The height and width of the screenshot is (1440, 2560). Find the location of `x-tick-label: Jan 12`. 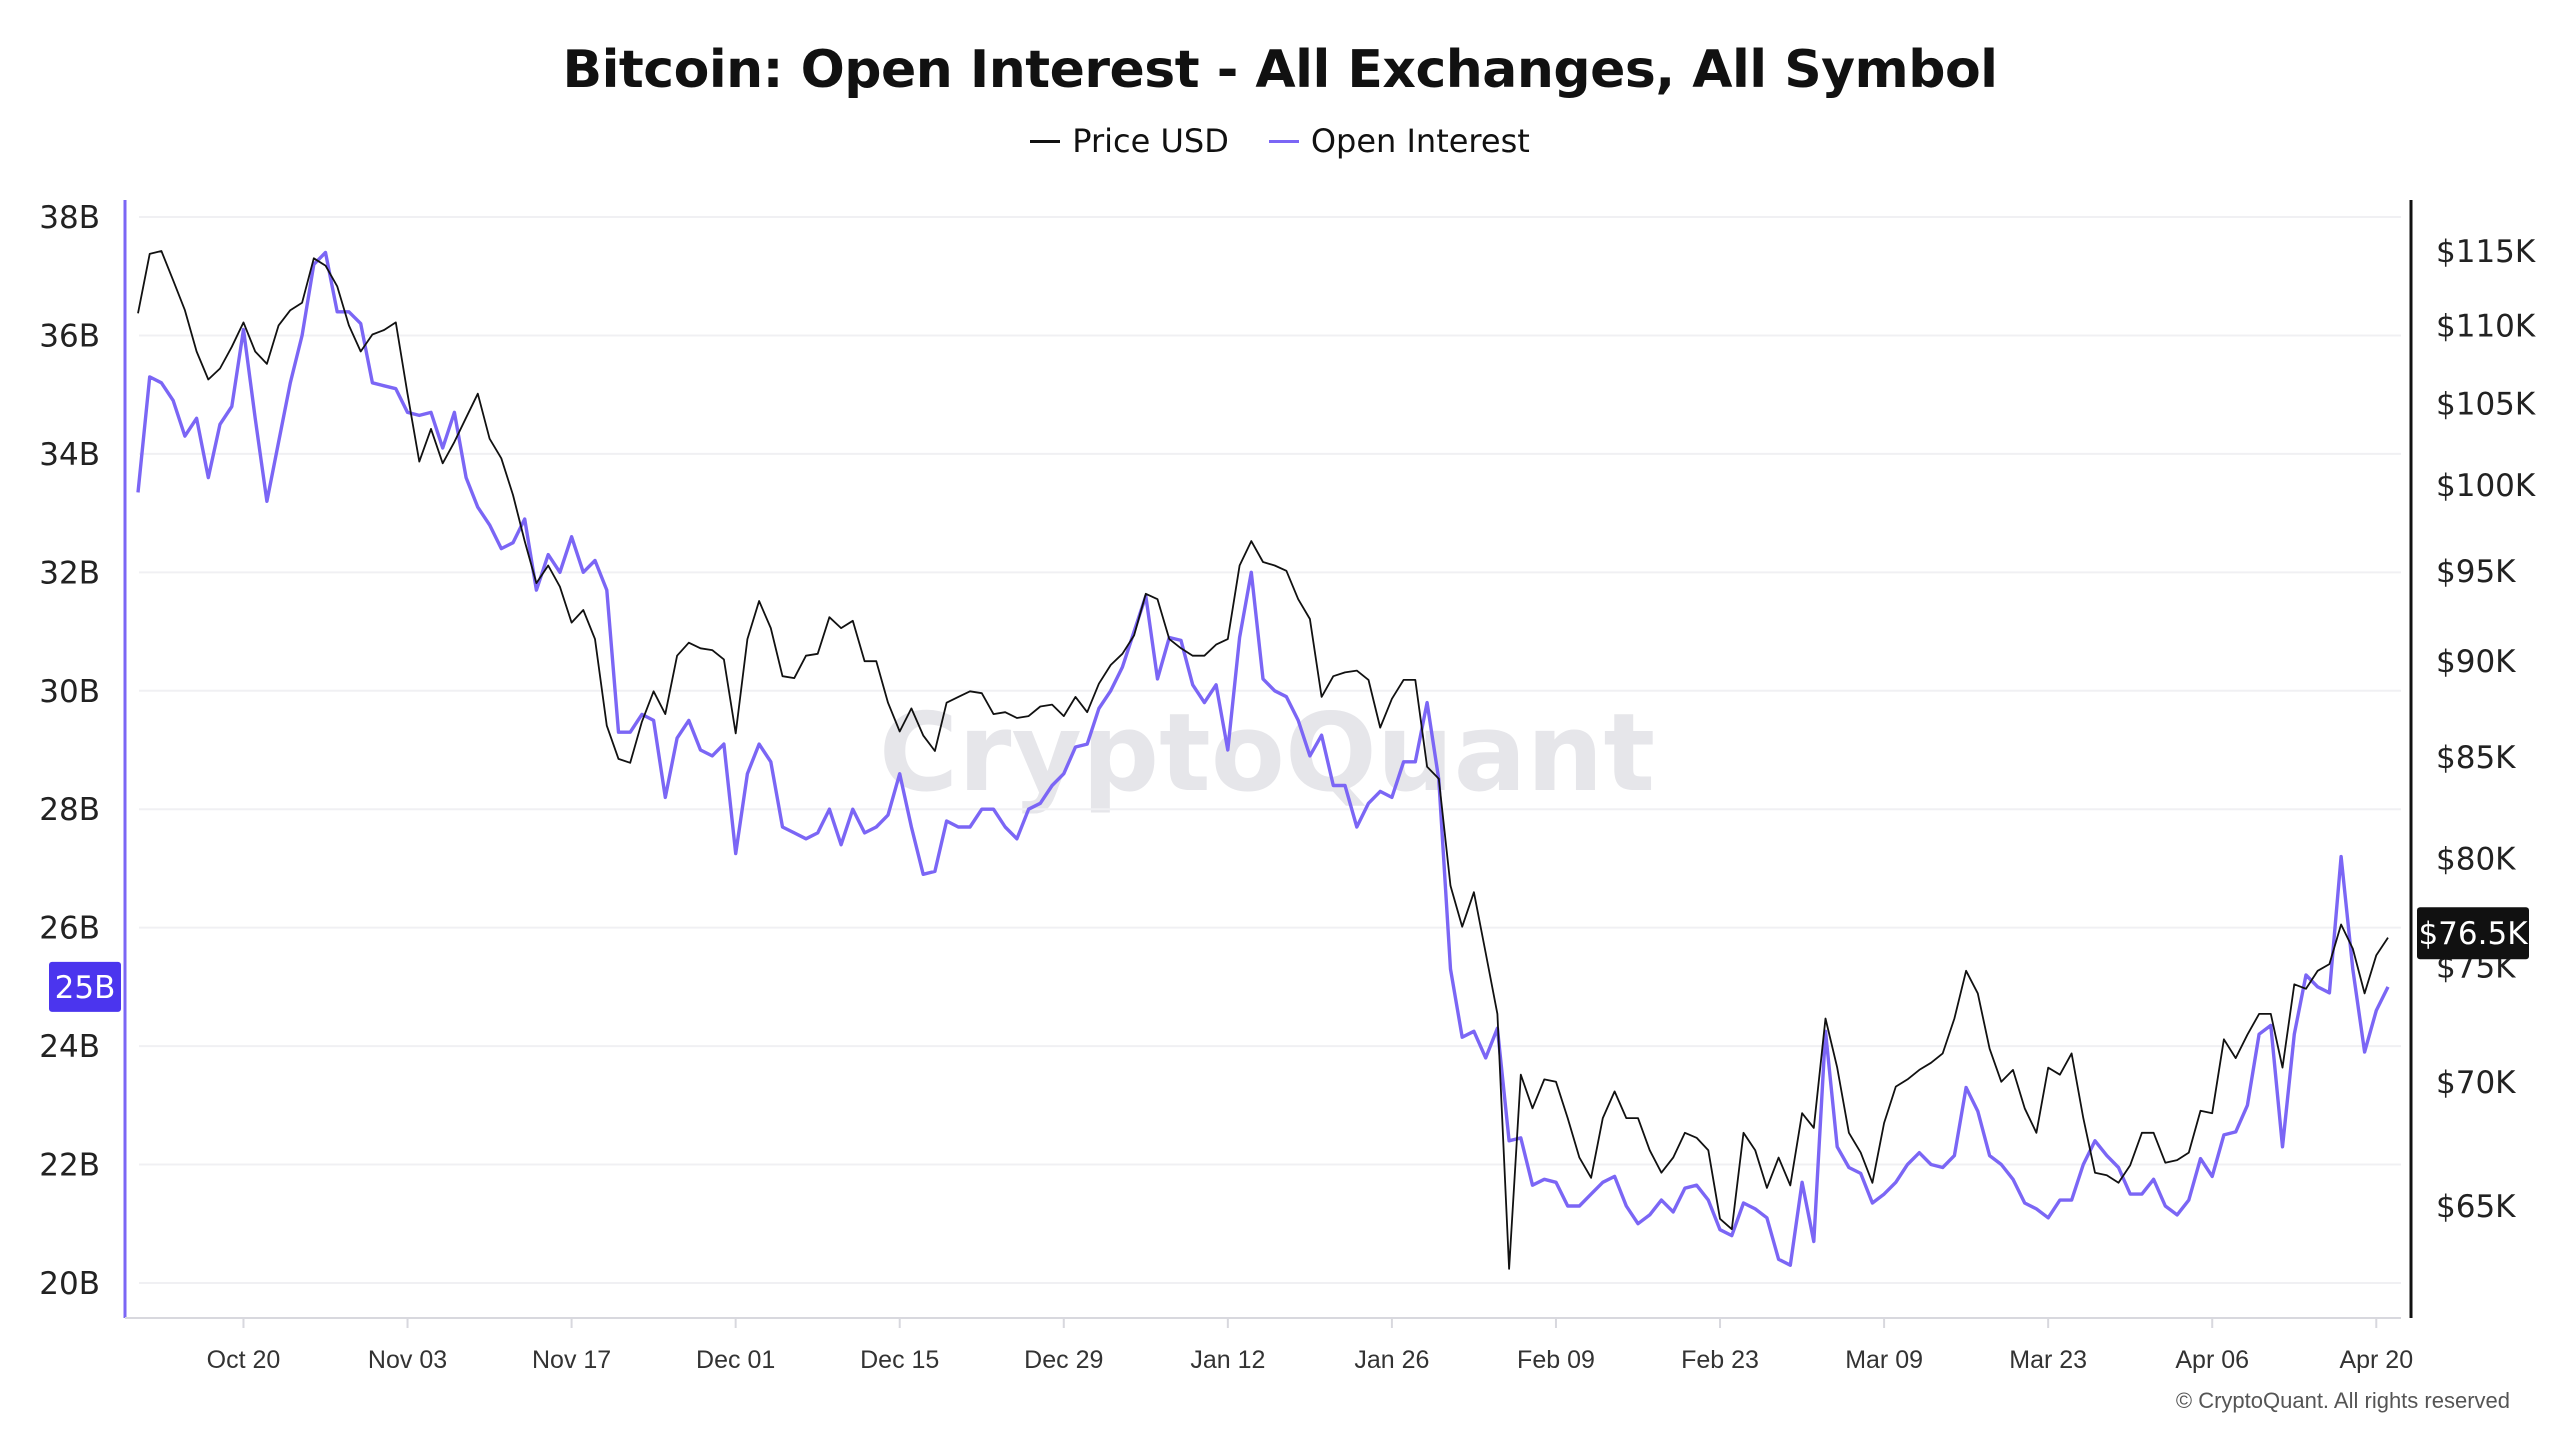

x-tick-label: Jan 12 is located at coordinates (1227, 1360).